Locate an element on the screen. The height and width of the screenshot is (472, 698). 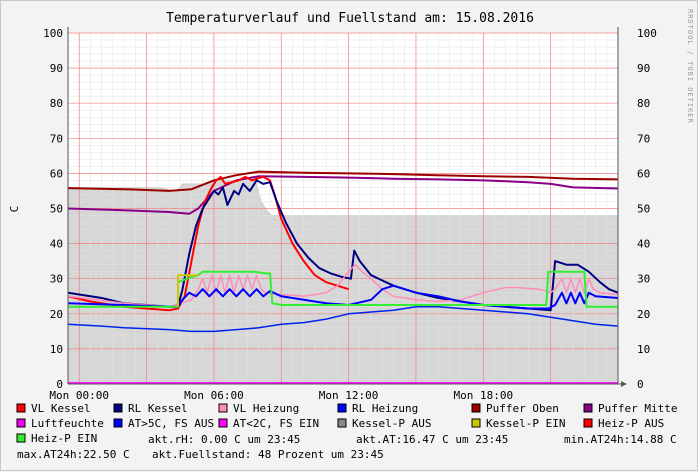
legend-label: AT<2C, FS EIN is located at coordinates (276, 423).